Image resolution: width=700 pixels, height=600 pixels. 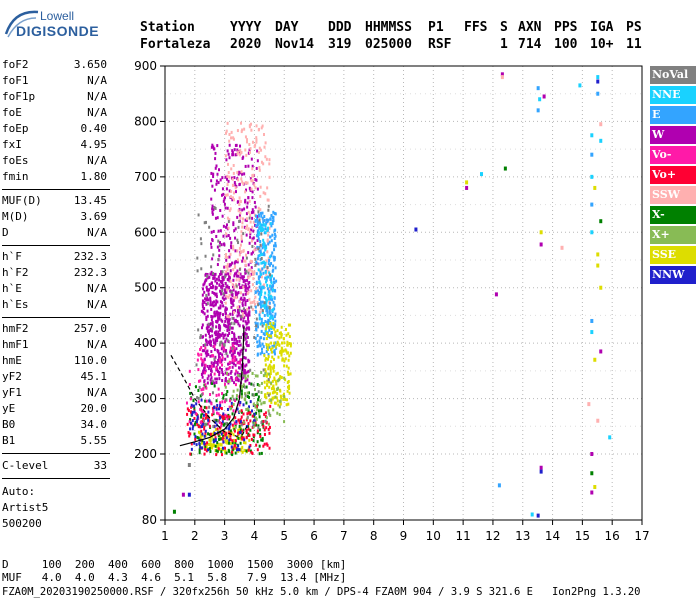 What do you see at coordinates (209, 386) in the screenshot?
I see `chart-curves` at bounding box center [209, 386].